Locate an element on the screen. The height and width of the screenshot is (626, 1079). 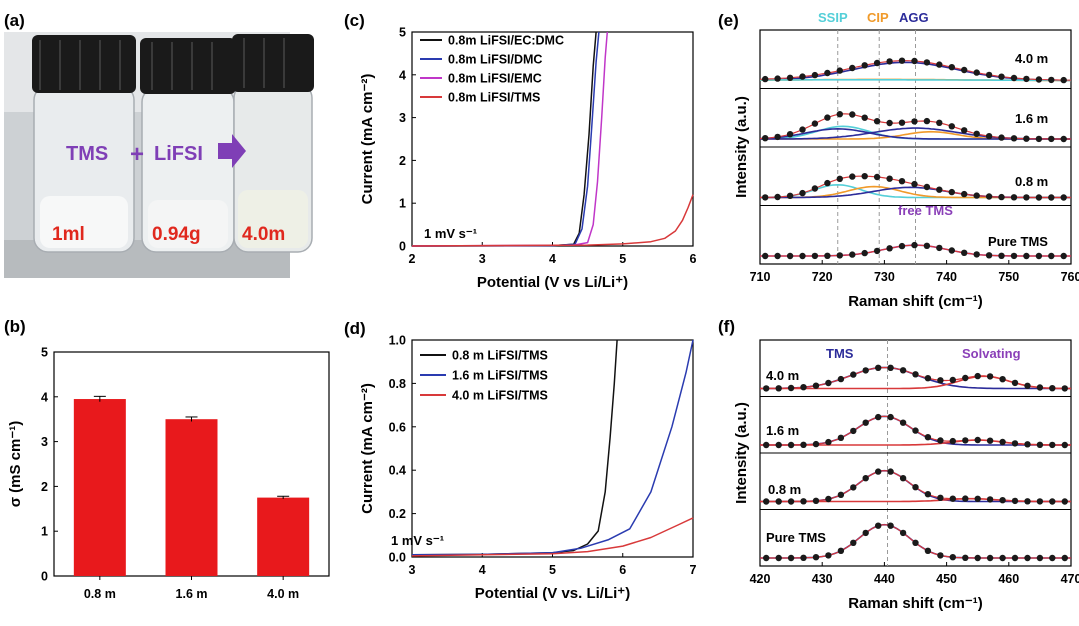
y-axis-title: Intensity (a.u.) is located at coordinates (741, 453).